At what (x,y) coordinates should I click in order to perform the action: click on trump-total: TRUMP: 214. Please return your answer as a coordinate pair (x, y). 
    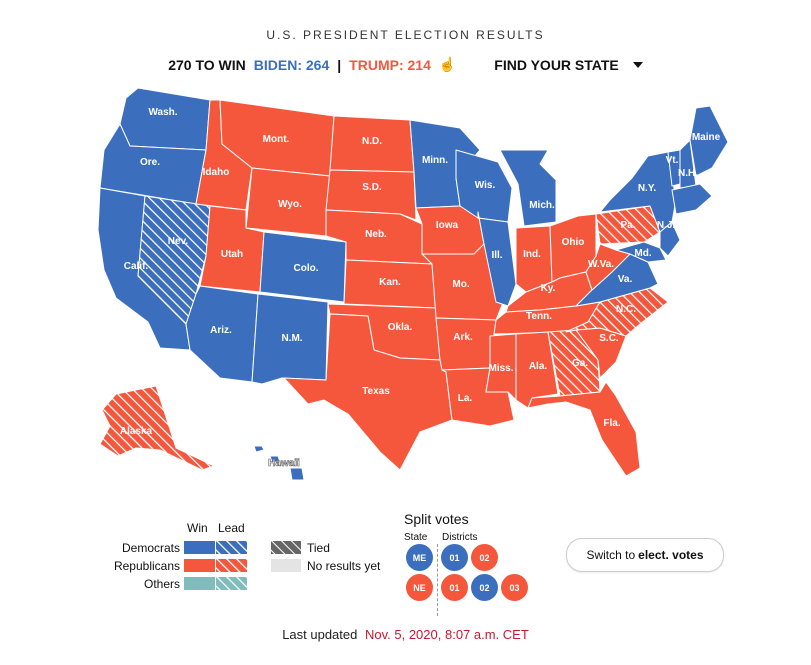
    Looking at the image, I should click on (390, 64).